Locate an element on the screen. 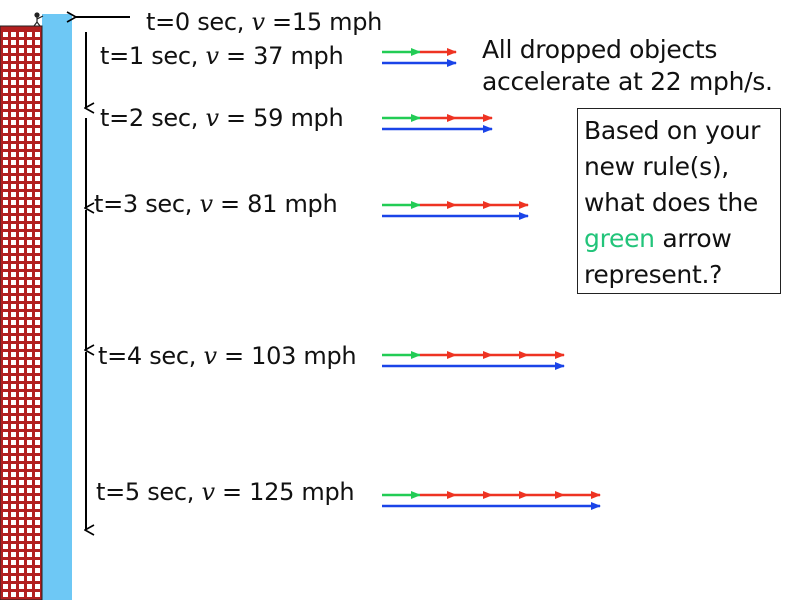 The height and width of the screenshot is (600, 800). question-line-2: new rule(s), is located at coordinates (656, 166).